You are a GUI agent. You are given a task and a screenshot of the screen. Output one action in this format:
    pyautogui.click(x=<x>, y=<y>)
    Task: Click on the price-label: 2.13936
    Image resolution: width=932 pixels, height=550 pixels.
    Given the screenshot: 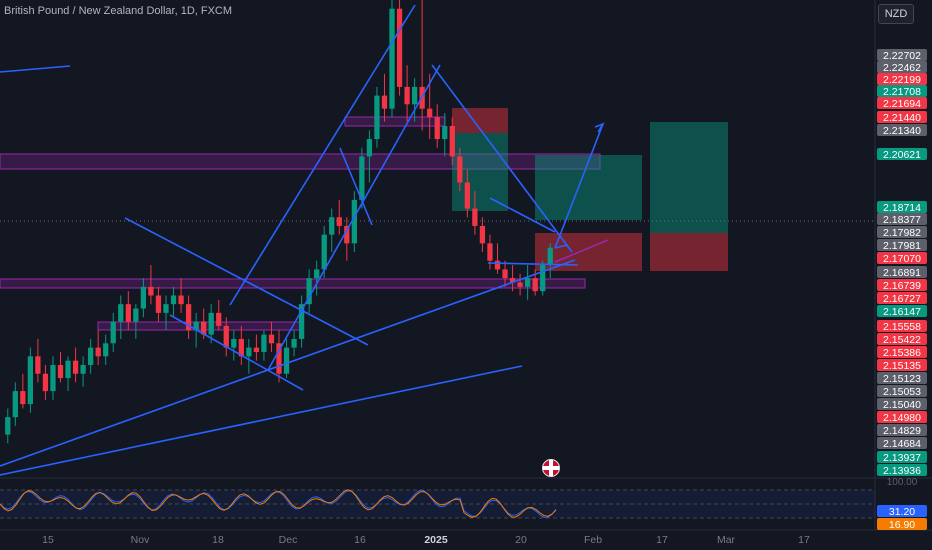 What is the action you would take?
    pyautogui.click(x=902, y=471)
    